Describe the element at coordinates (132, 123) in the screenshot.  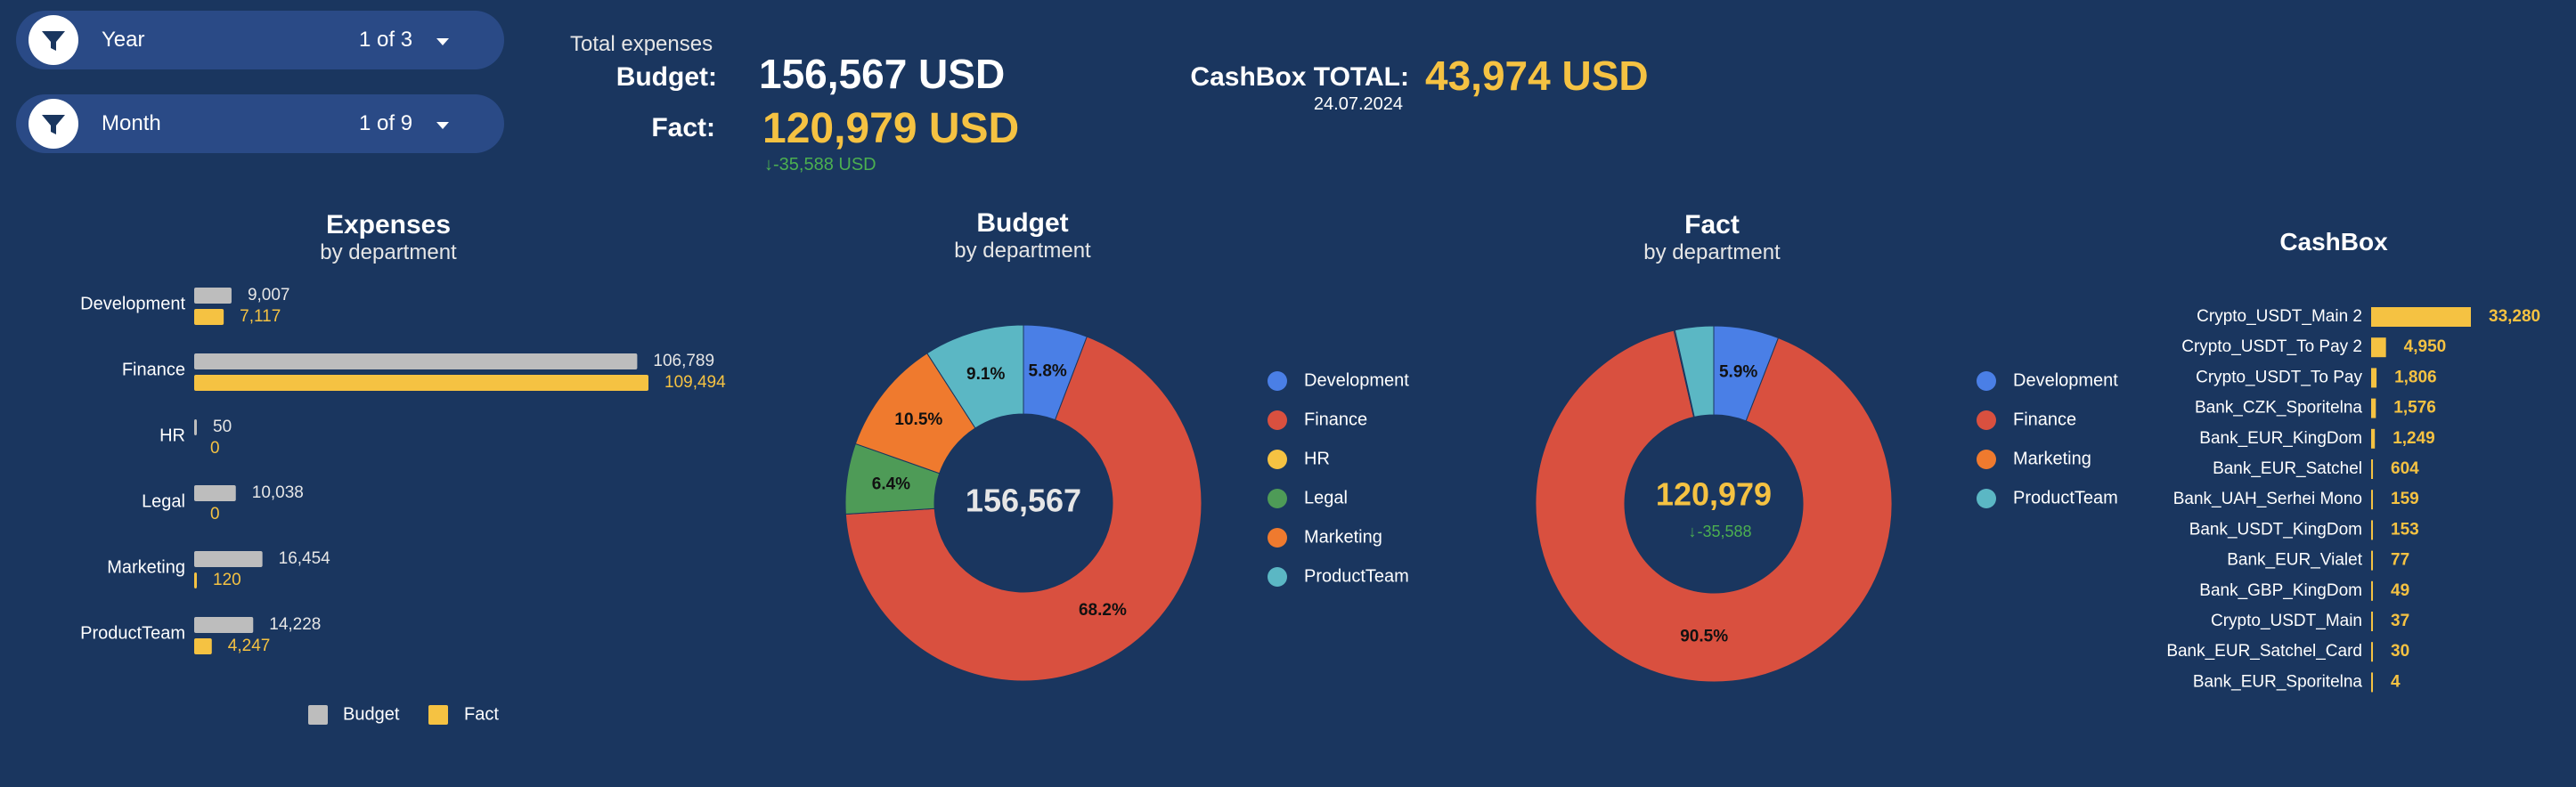
I see `month-filter-label: Month` at that location.